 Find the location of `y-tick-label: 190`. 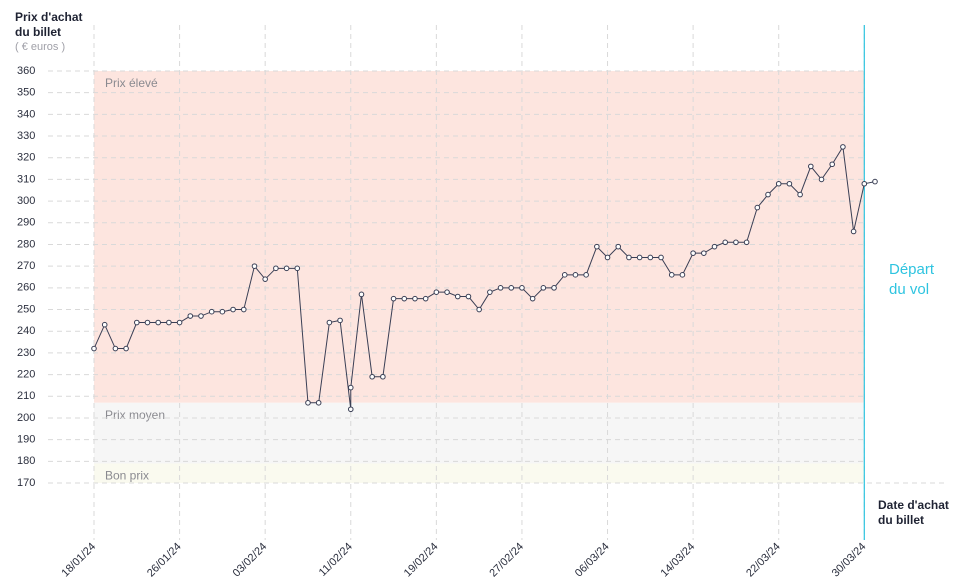

y-tick-label: 190 is located at coordinates (26, 440).